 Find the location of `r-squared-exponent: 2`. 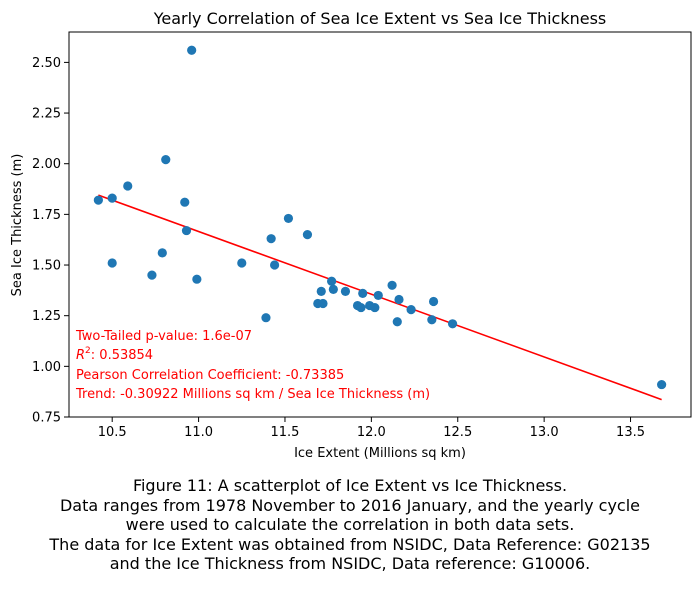

r-squared-exponent: 2 is located at coordinates (88, 351).